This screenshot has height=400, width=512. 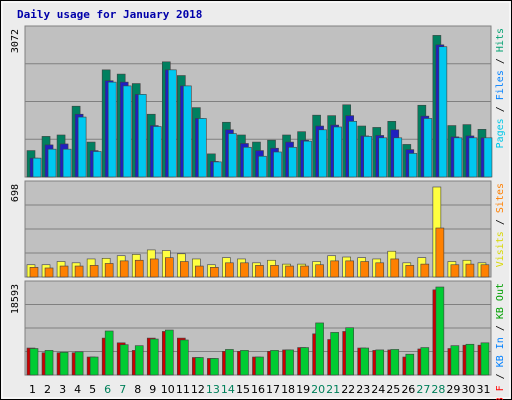 What do you see at coordinates (408, 389) in the screenshot?
I see `day-label-26: 26` at bounding box center [408, 389].